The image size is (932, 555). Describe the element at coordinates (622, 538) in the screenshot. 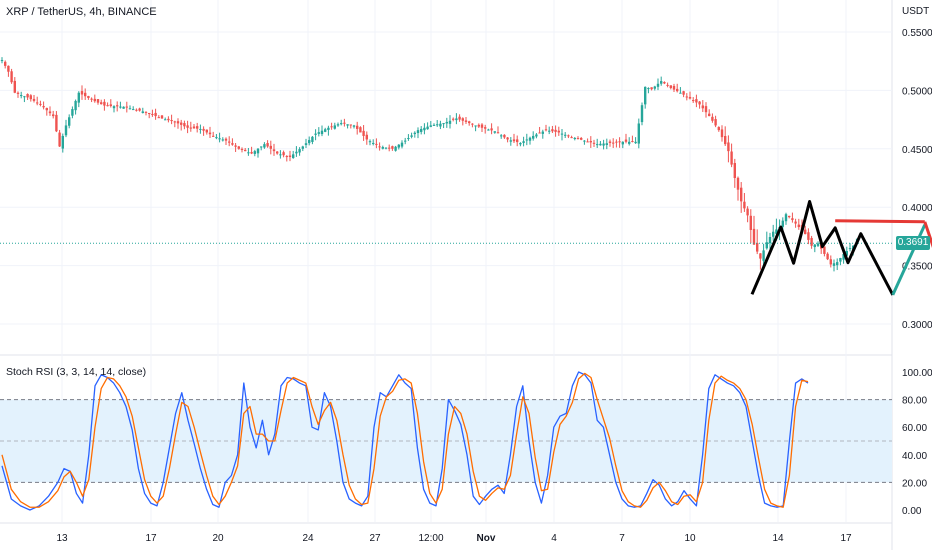

I see `time-tick-label: 7` at that location.